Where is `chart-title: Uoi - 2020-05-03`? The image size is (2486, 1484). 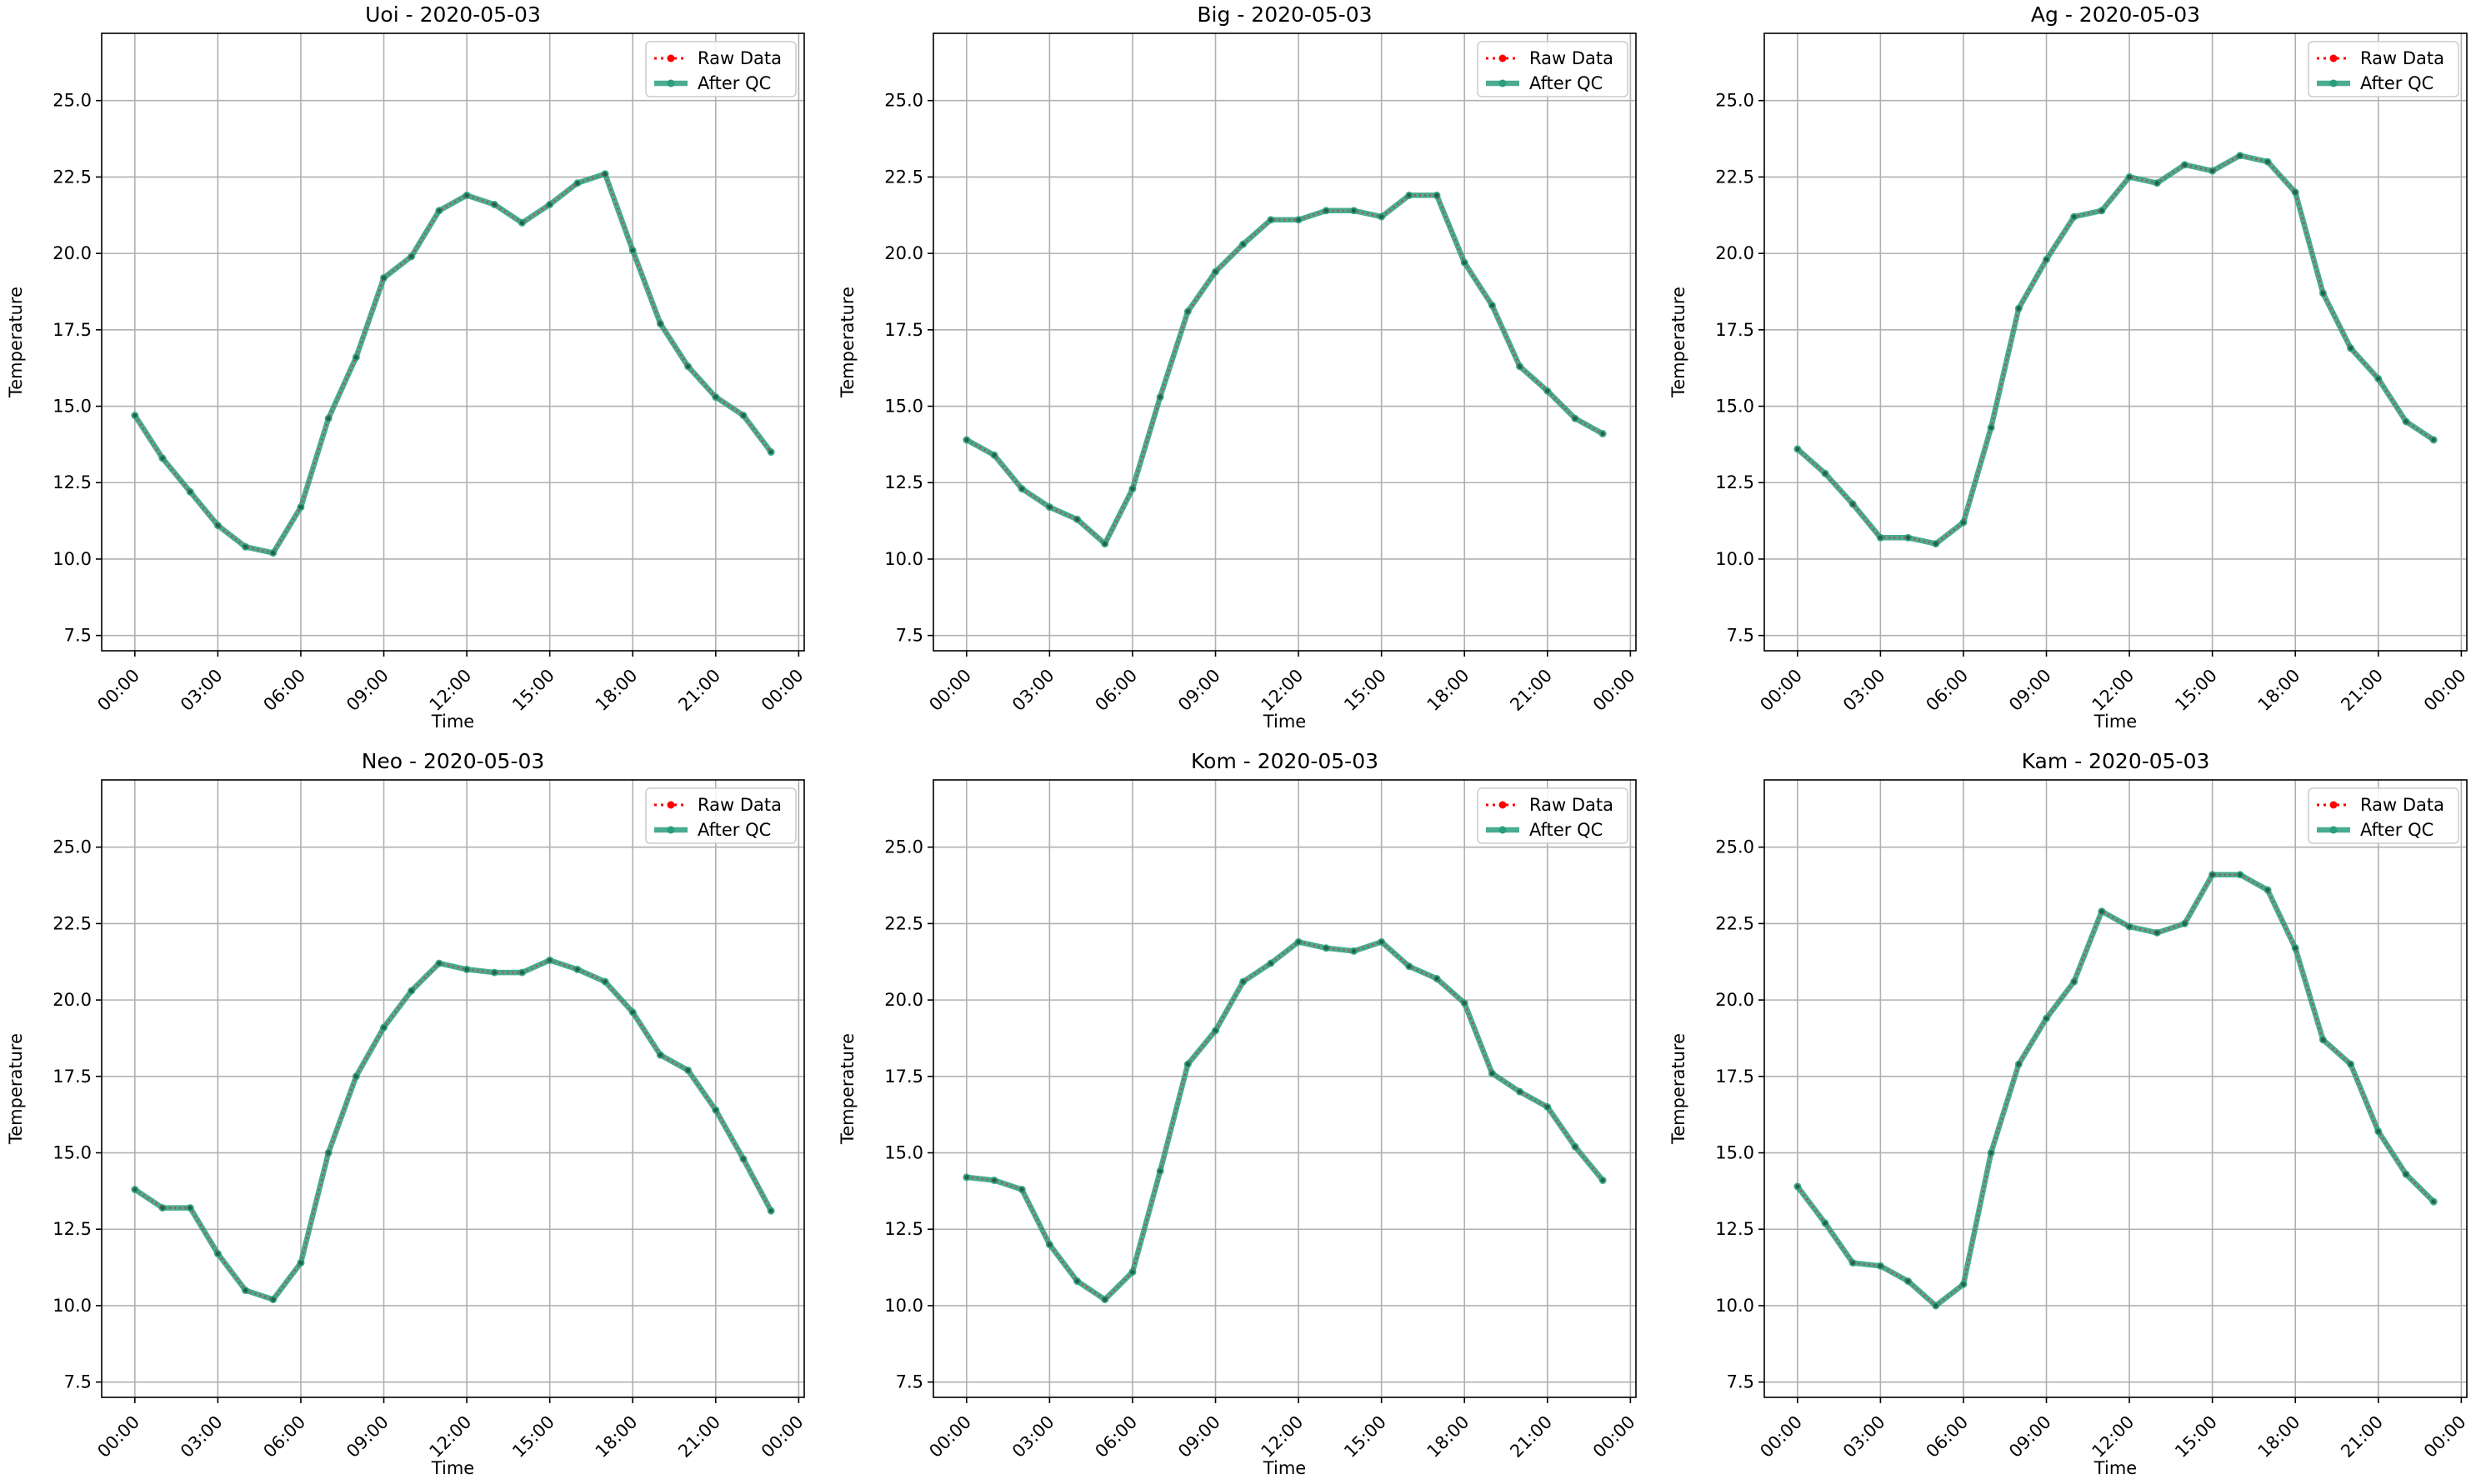
chart-title: Uoi - 2020-05-03 is located at coordinates (453, 14).